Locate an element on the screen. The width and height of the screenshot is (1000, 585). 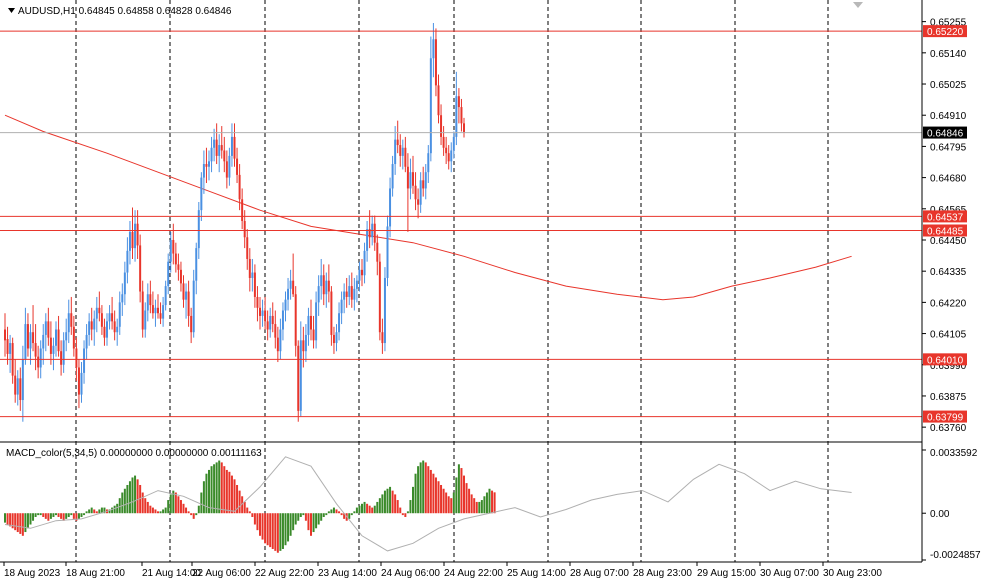
time-tick-label: 30 Aug 23:00 is located at coordinates (852, 573).